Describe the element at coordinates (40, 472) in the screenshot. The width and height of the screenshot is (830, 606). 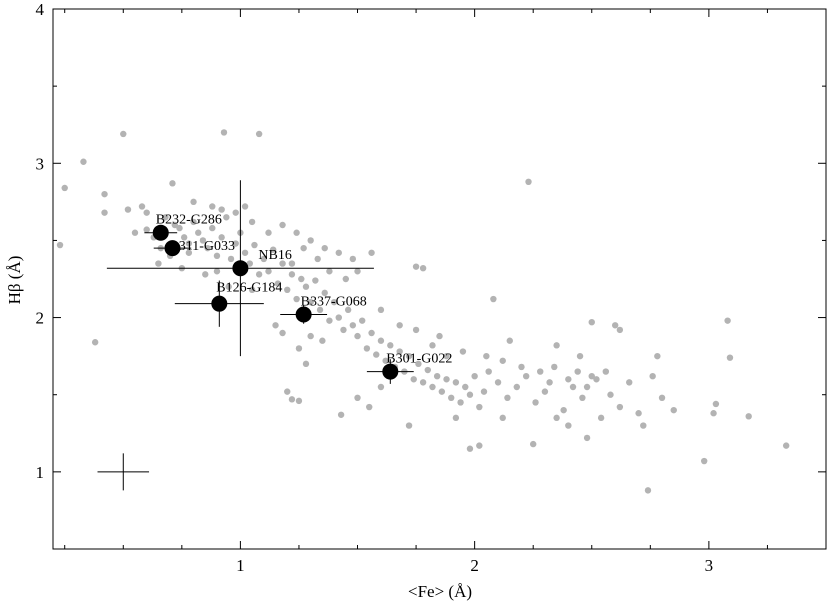
I see `y-tick-label: 1` at that location.